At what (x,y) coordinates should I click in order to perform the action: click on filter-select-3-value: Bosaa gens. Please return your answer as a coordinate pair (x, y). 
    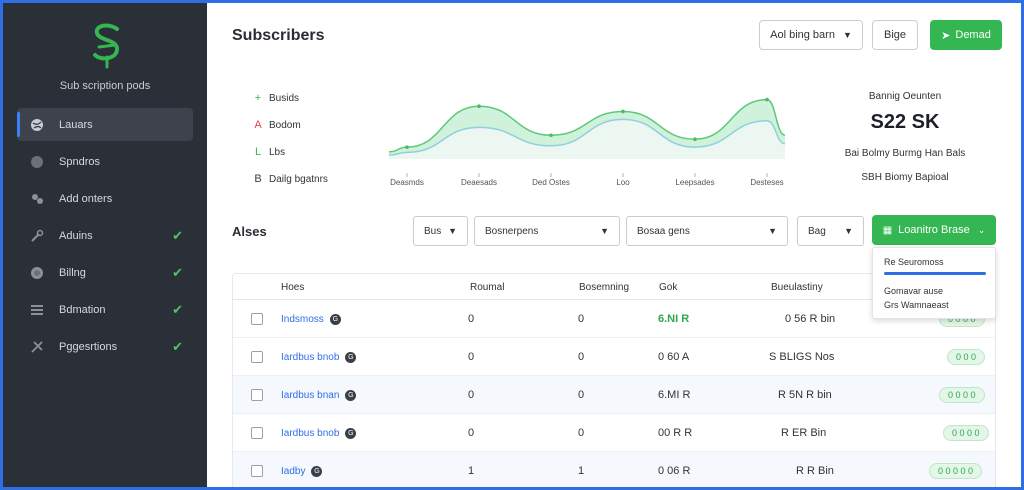
    Looking at the image, I should click on (663, 231).